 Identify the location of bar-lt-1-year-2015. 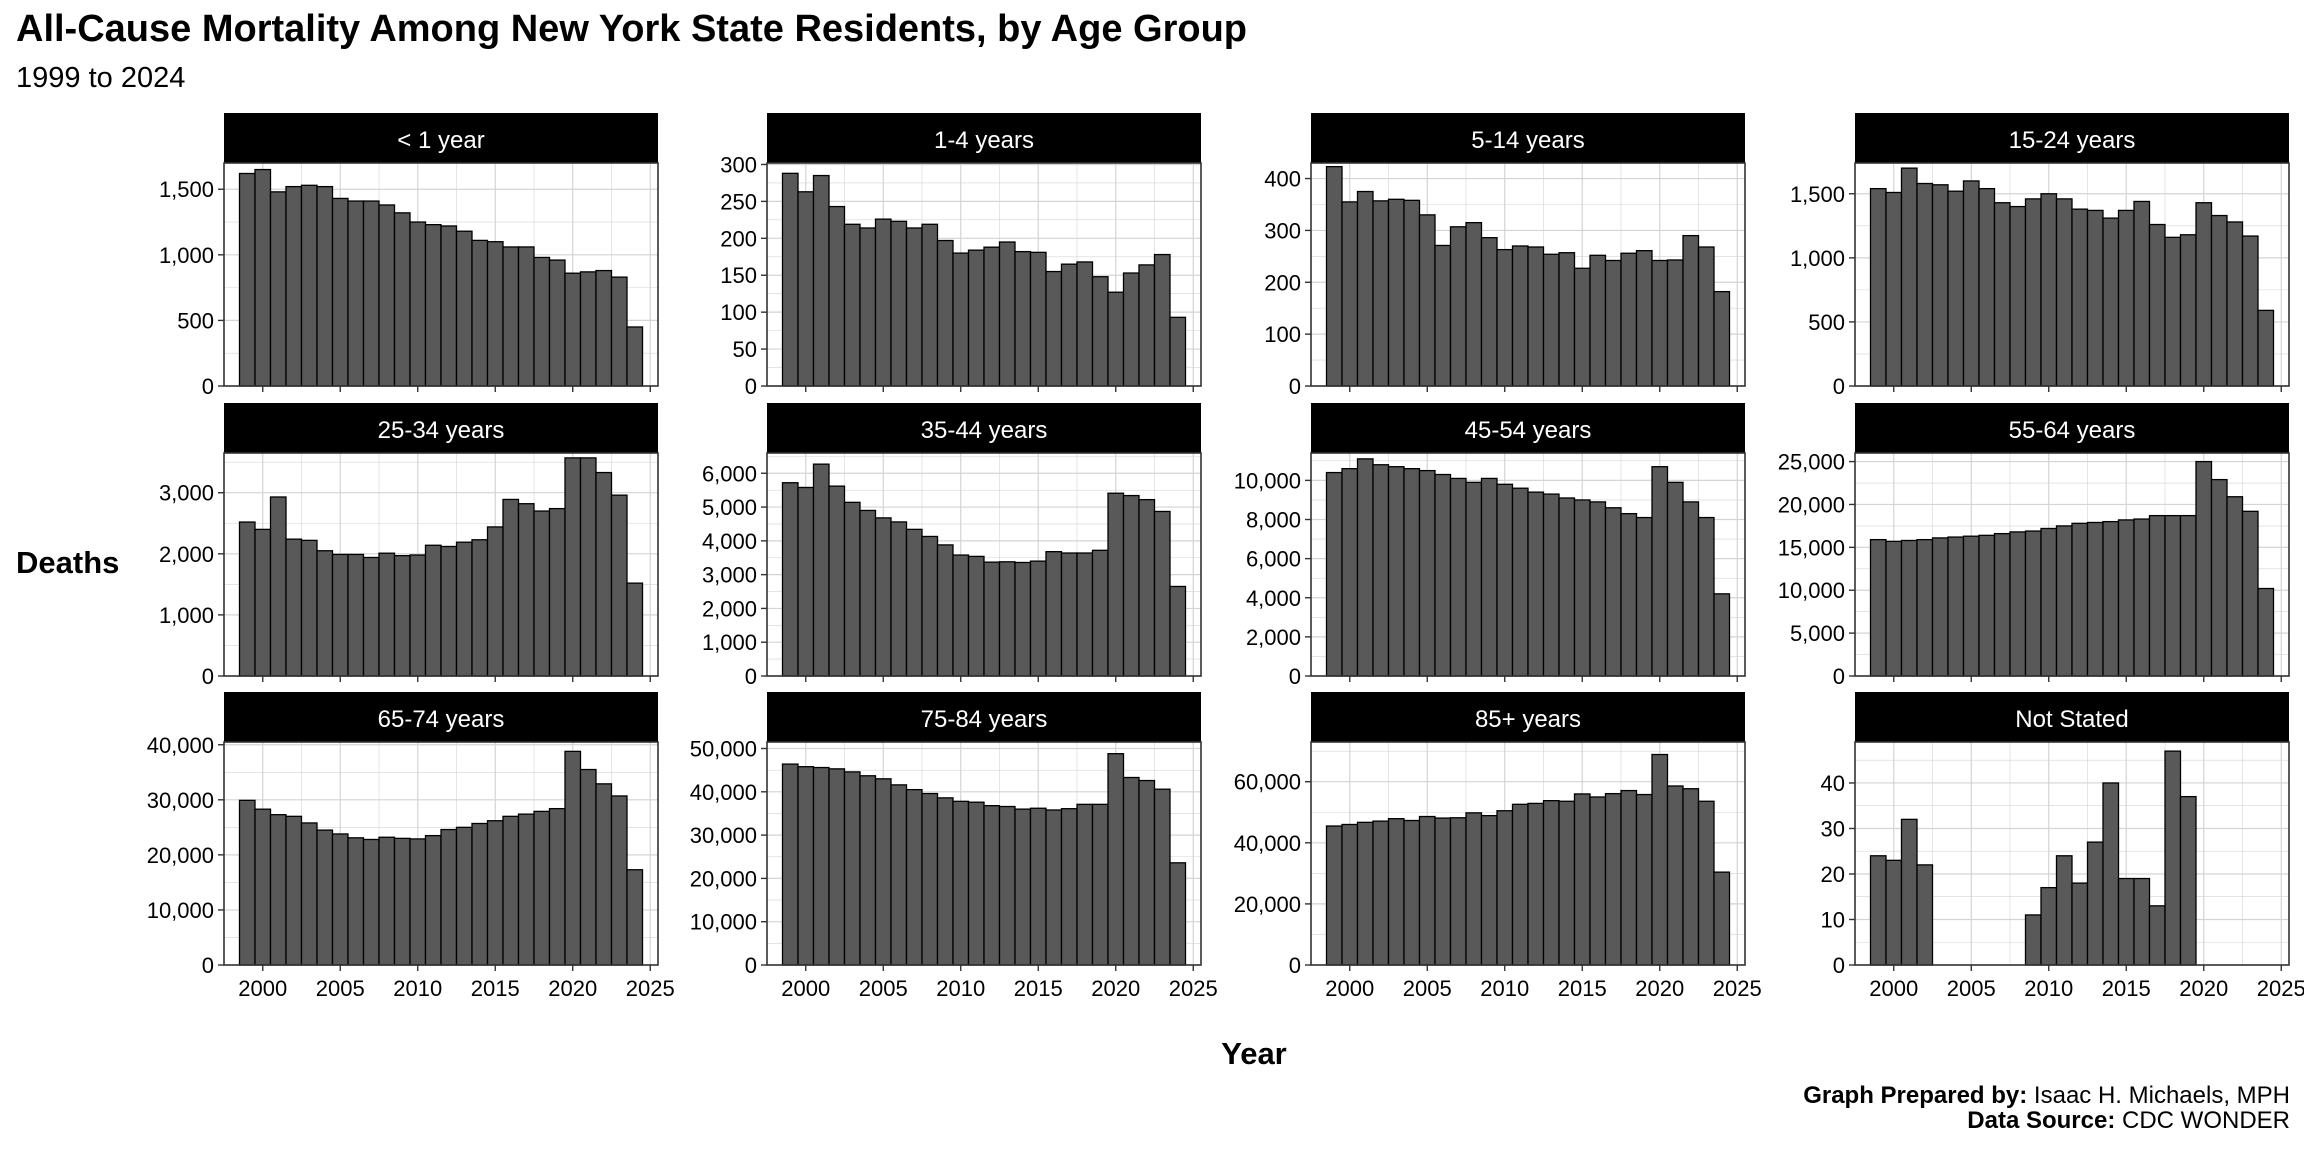
(495, 314).